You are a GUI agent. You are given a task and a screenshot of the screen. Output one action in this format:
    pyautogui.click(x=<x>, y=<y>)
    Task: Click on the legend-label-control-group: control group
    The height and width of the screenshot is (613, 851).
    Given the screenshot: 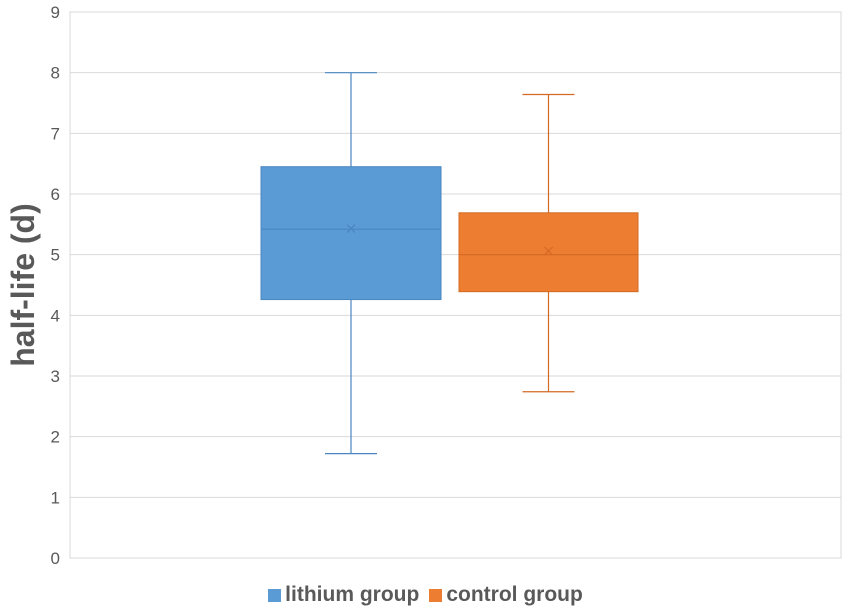 What is the action you would take?
    pyautogui.click(x=514, y=594)
    